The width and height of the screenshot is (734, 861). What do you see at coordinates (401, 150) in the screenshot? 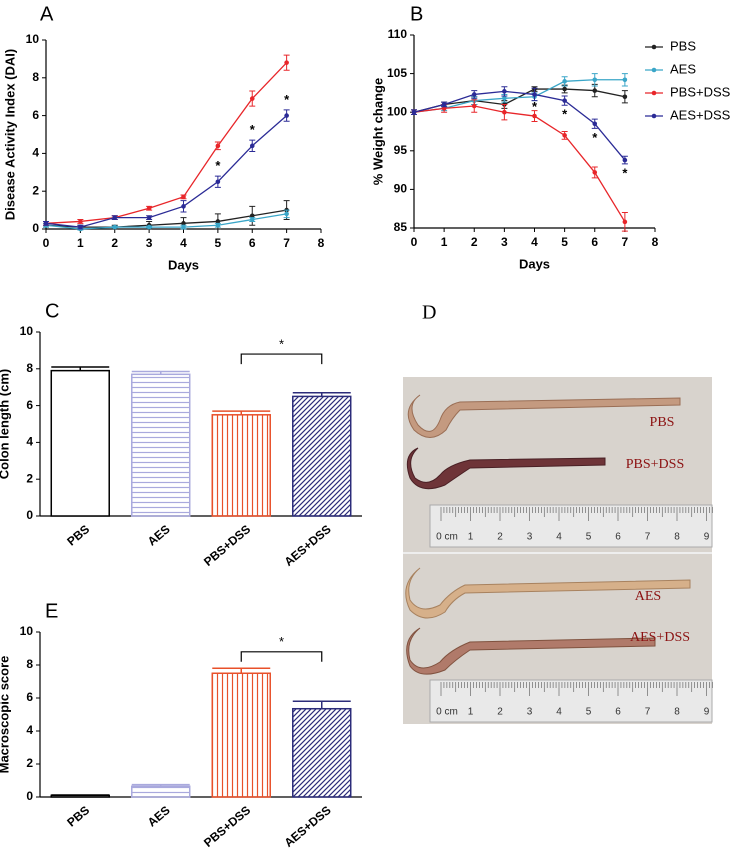
I see `y-tick-label: 95` at bounding box center [401, 150].